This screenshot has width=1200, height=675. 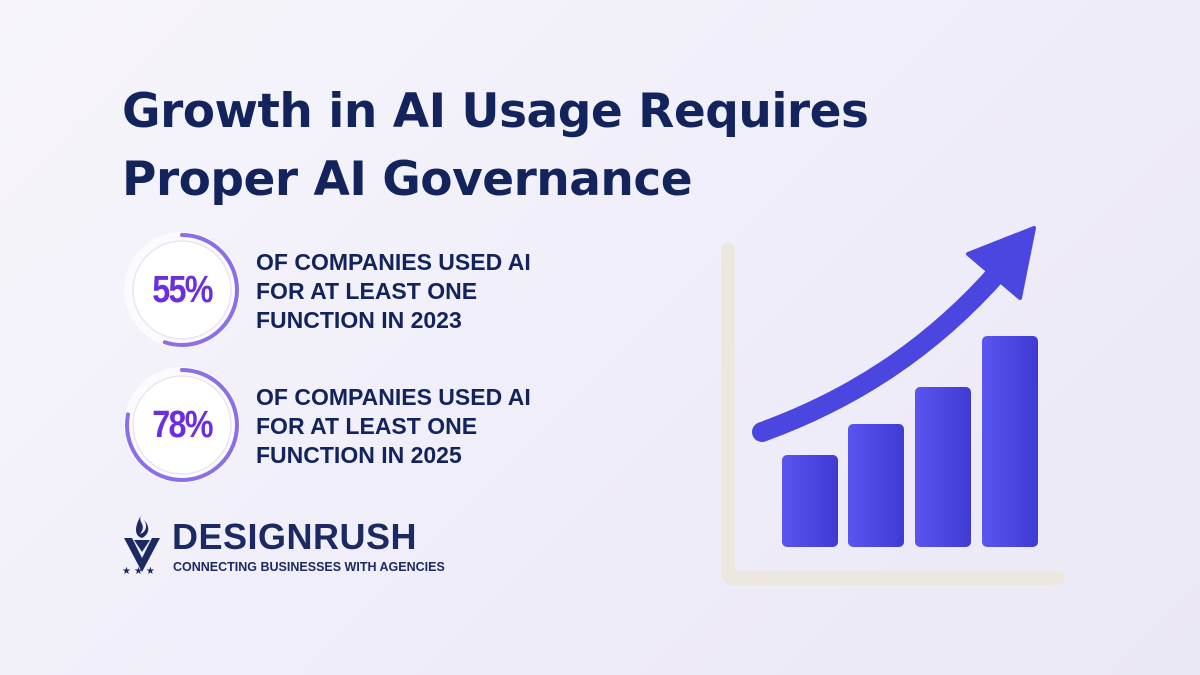 I want to click on stat-value: 55%, so click(x=182, y=289).